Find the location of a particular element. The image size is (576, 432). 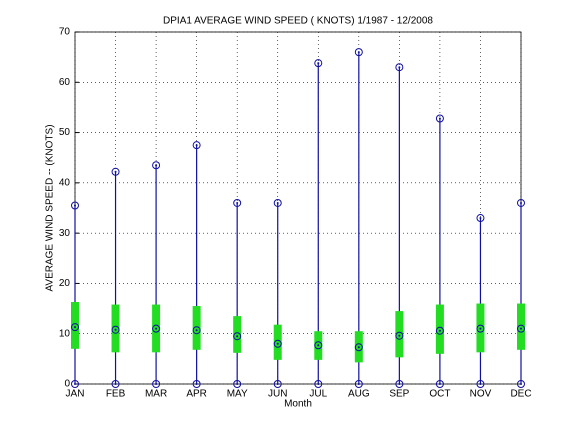

y-tick-label: 10 is located at coordinates (65, 333).